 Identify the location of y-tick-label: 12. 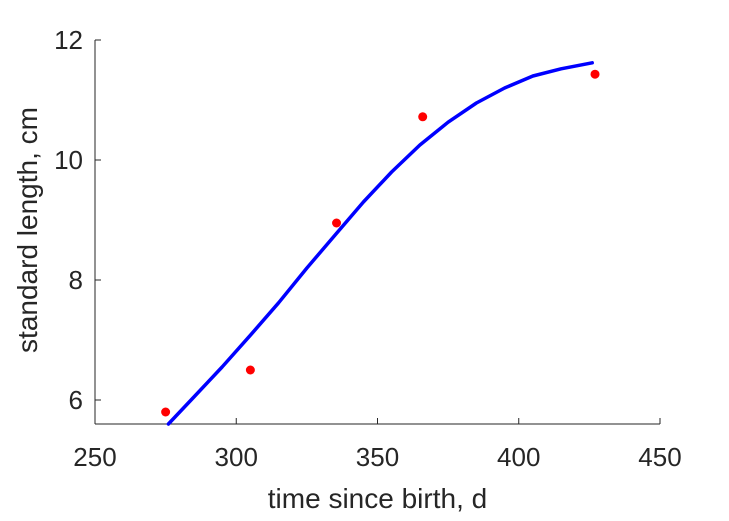
(68, 40).